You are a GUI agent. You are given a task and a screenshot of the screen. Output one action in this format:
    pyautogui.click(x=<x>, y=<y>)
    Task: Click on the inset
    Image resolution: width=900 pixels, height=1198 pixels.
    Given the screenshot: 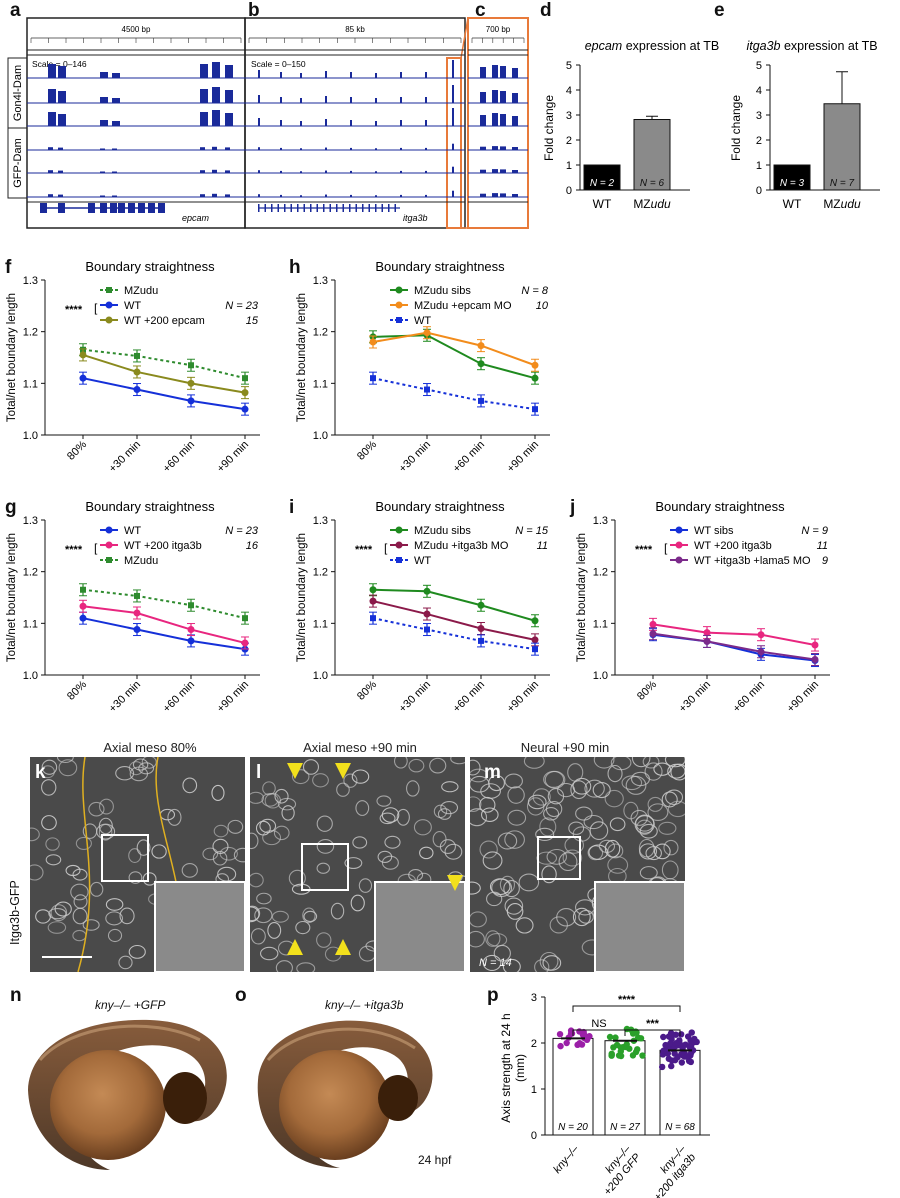 What is the action you would take?
    pyautogui.click(x=199, y=926)
    